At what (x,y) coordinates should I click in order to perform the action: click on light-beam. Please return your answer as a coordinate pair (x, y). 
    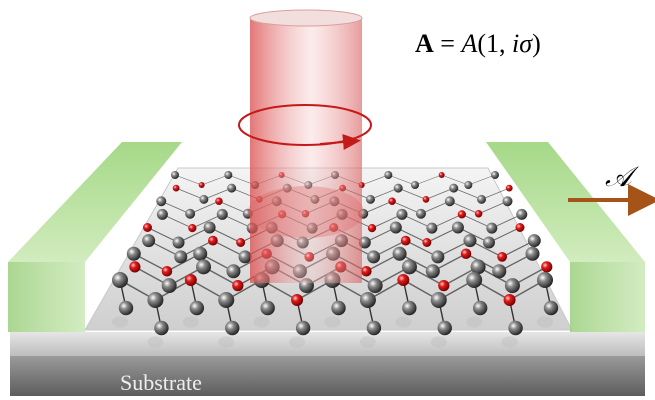
    Looking at the image, I should click on (306, 150).